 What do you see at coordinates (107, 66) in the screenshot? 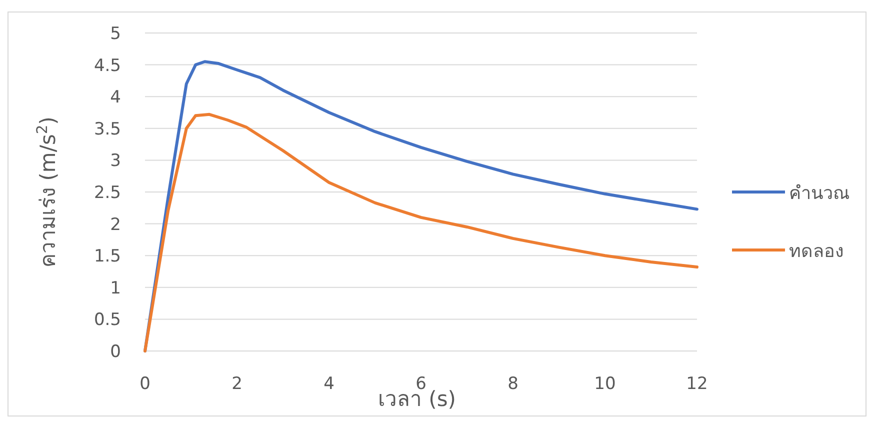
I see `y-tick-label: 4.5` at bounding box center [107, 66].